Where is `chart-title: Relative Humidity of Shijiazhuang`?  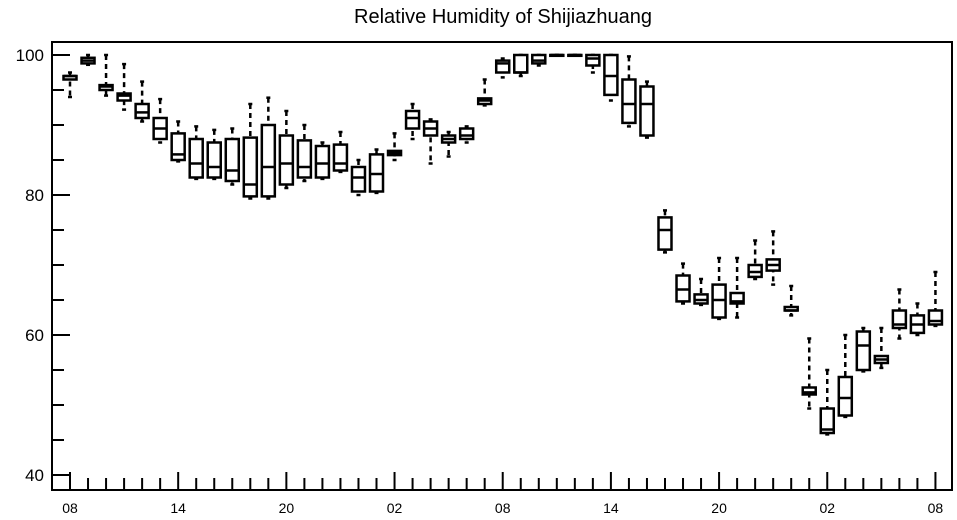 chart-title: Relative Humidity of Shijiazhuang is located at coordinates (503, 17).